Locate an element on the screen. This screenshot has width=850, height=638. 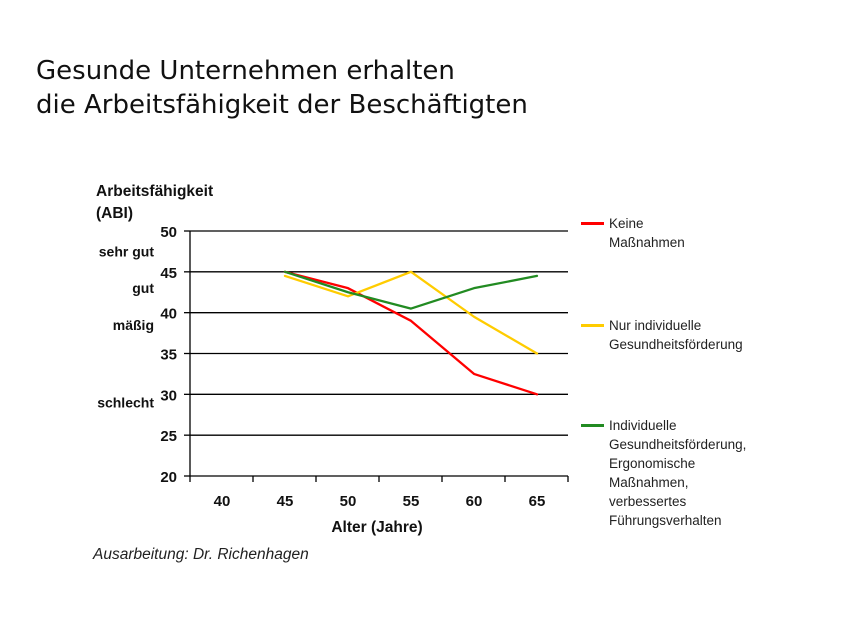
legend-label-2: Nur individuelle Gesundheitsförderung is located at coordinates (676, 335).